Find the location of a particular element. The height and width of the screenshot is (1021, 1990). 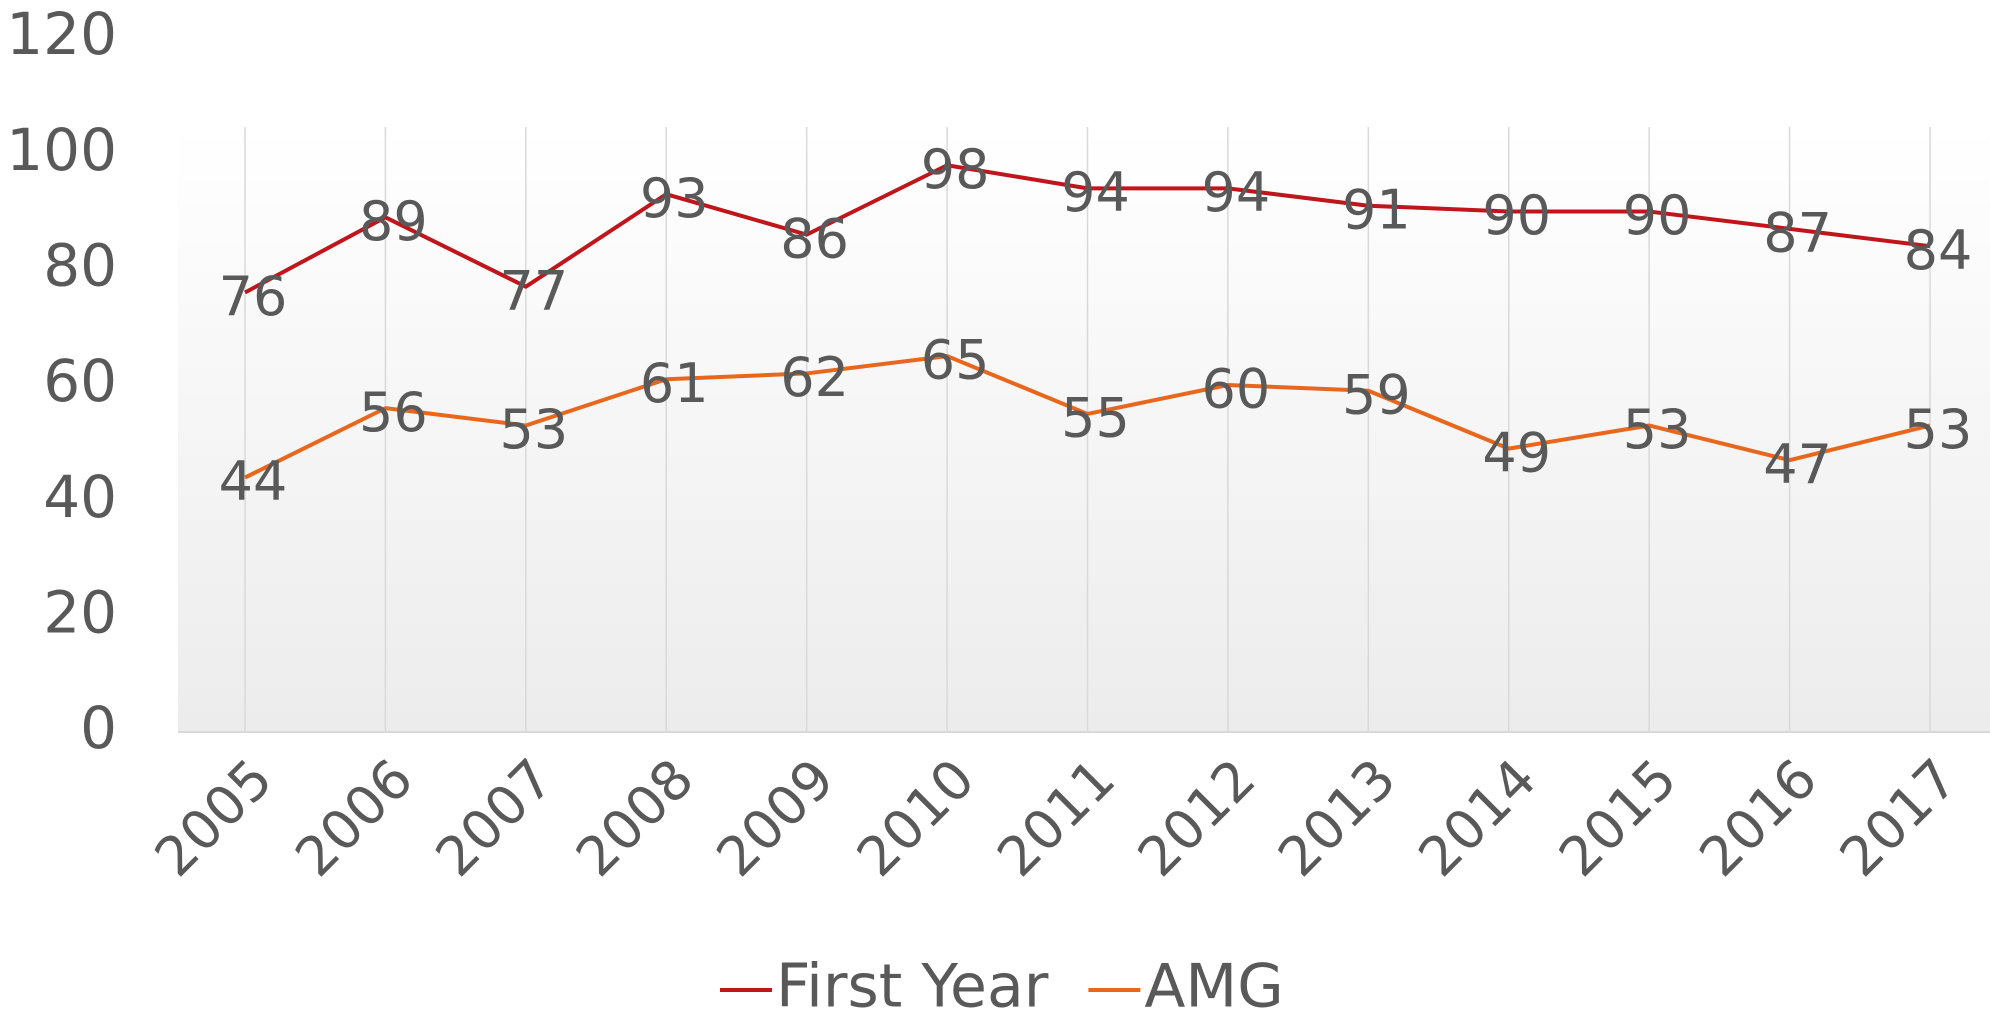

y-tick-label: 100 is located at coordinates (61, 150).